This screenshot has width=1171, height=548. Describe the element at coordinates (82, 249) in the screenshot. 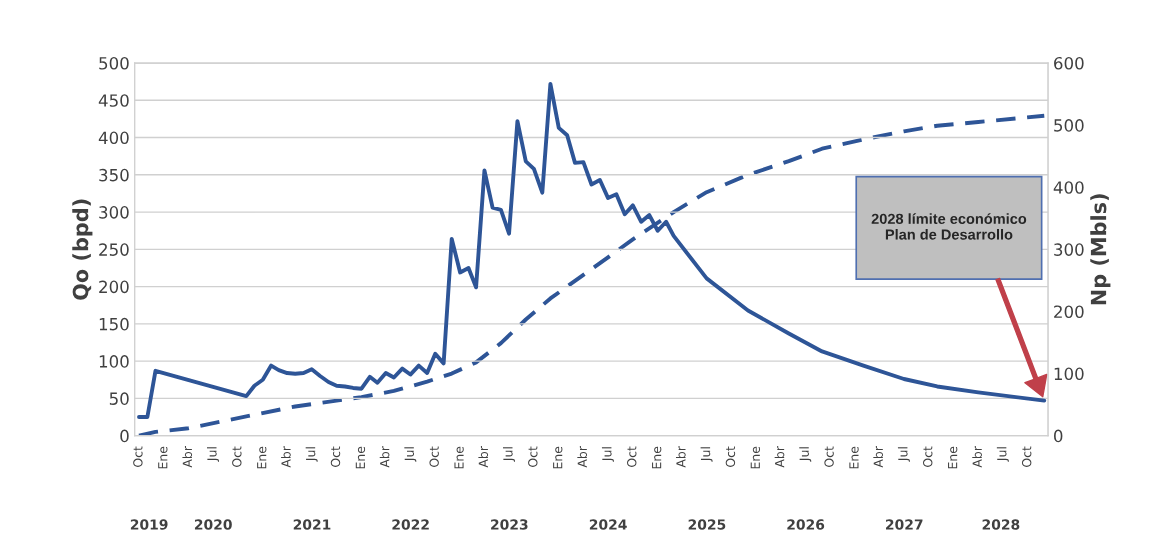

I see `y-axis-title: Qo (bpd)` at that location.